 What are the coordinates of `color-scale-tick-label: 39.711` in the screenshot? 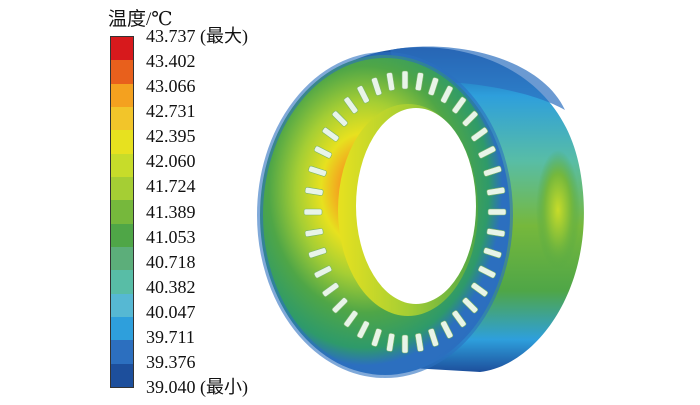 It's located at (170, 336).